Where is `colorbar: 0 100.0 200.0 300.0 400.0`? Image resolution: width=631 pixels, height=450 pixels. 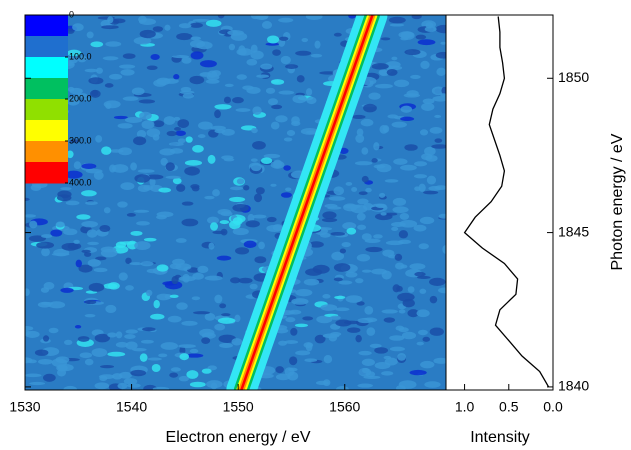
colorbar: 0 100.0 200.0 300.0 400.0 is located at coordinates (58, 98).